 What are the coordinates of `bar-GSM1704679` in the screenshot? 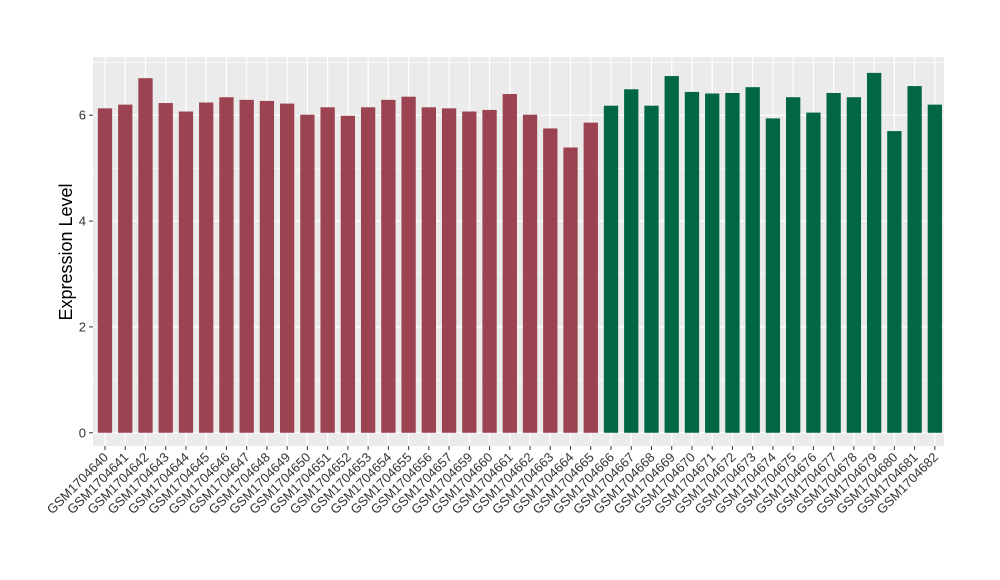 It's located at (874, 252).